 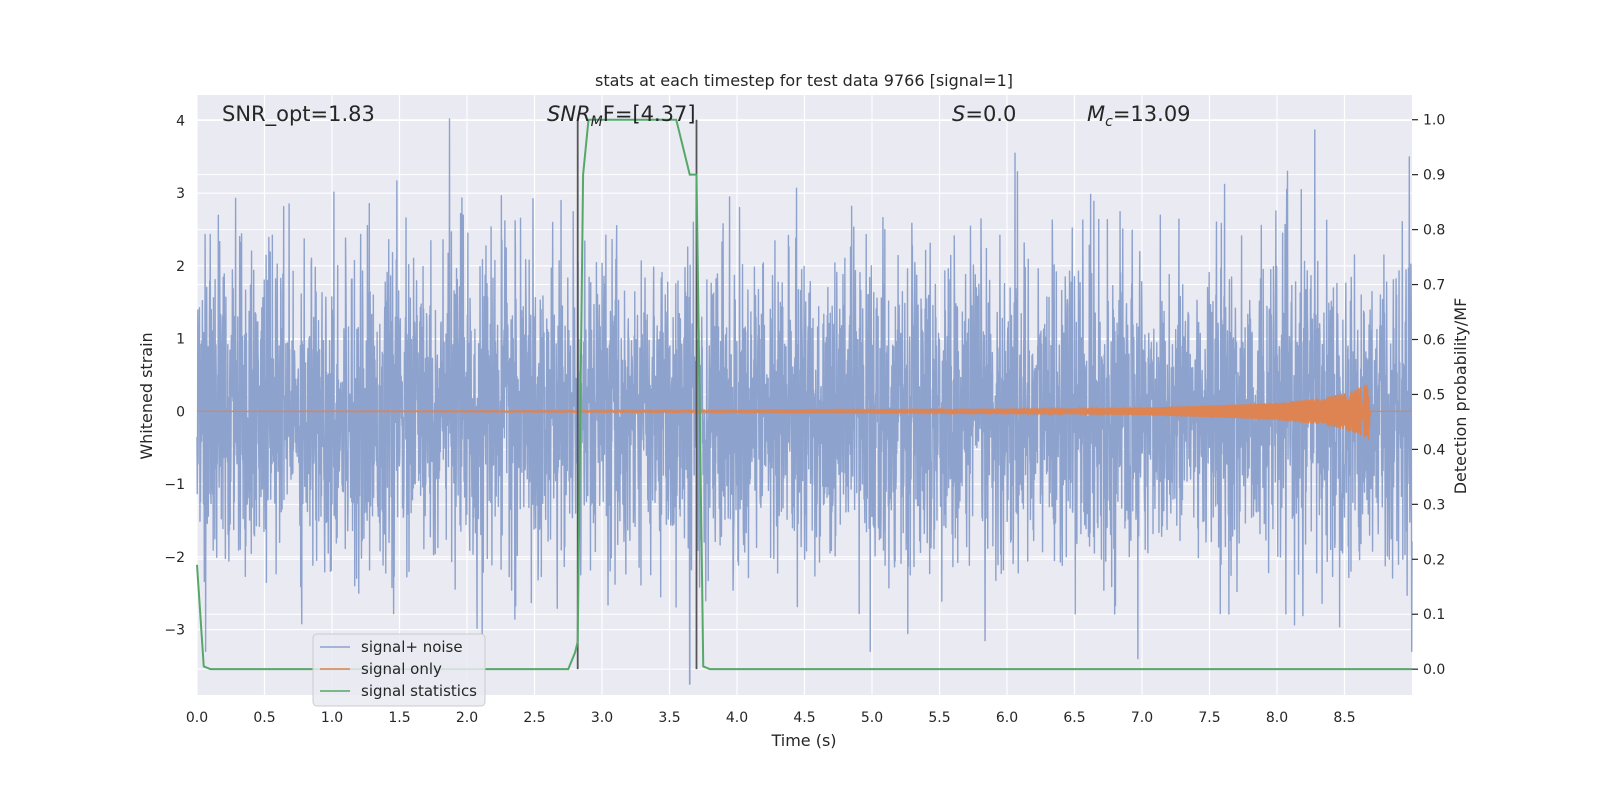 What do you see at coordinates (939, 718) in the screenshot?
I see `x-tick-label-11: 5.5` at bounding box center [939, 718].